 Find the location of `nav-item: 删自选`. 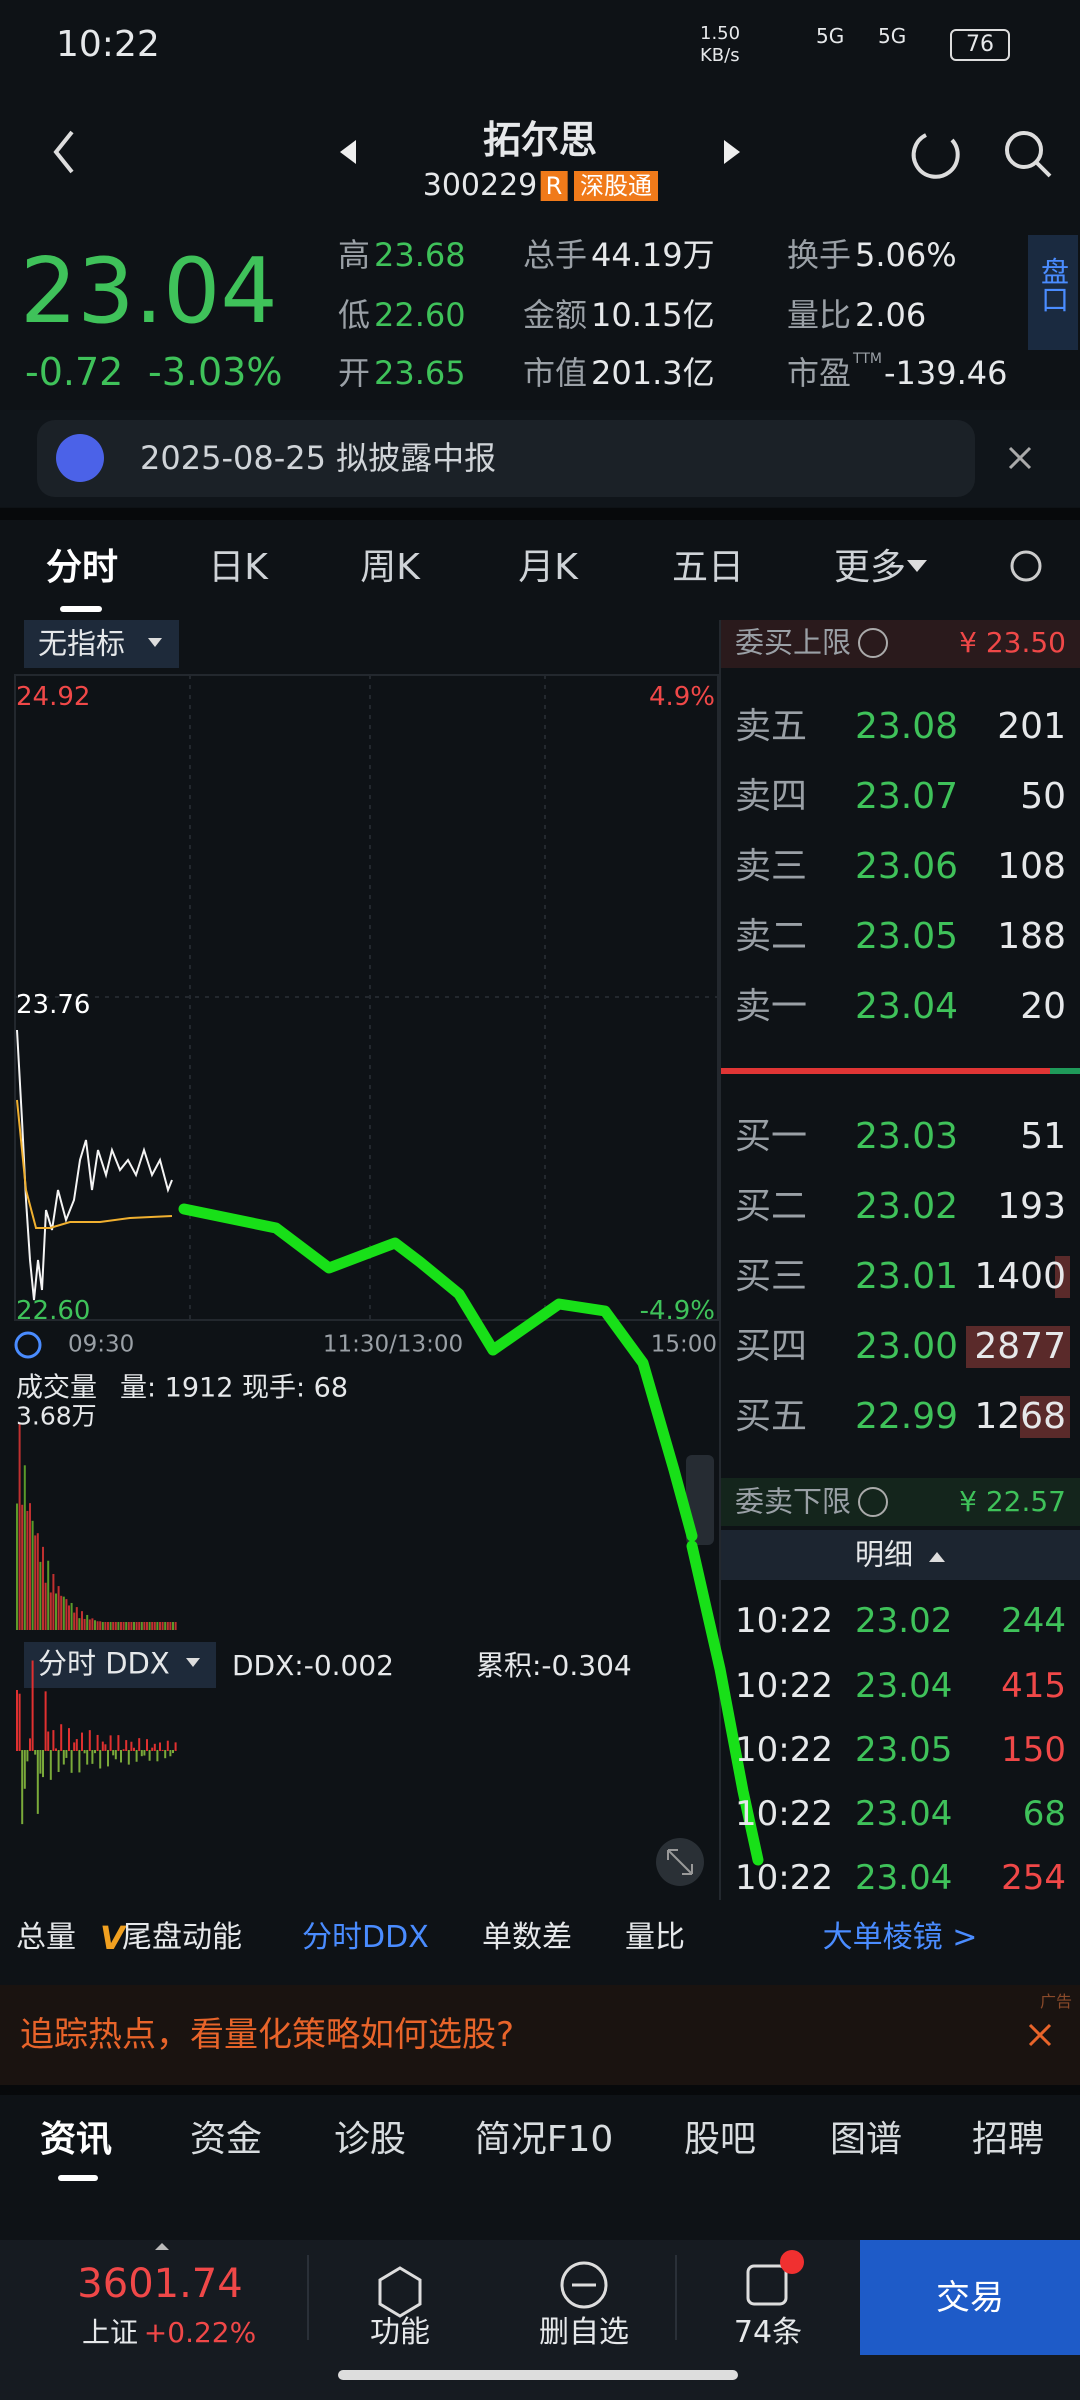

nav-item: 删自选 is located at coordinates (584, 2332).